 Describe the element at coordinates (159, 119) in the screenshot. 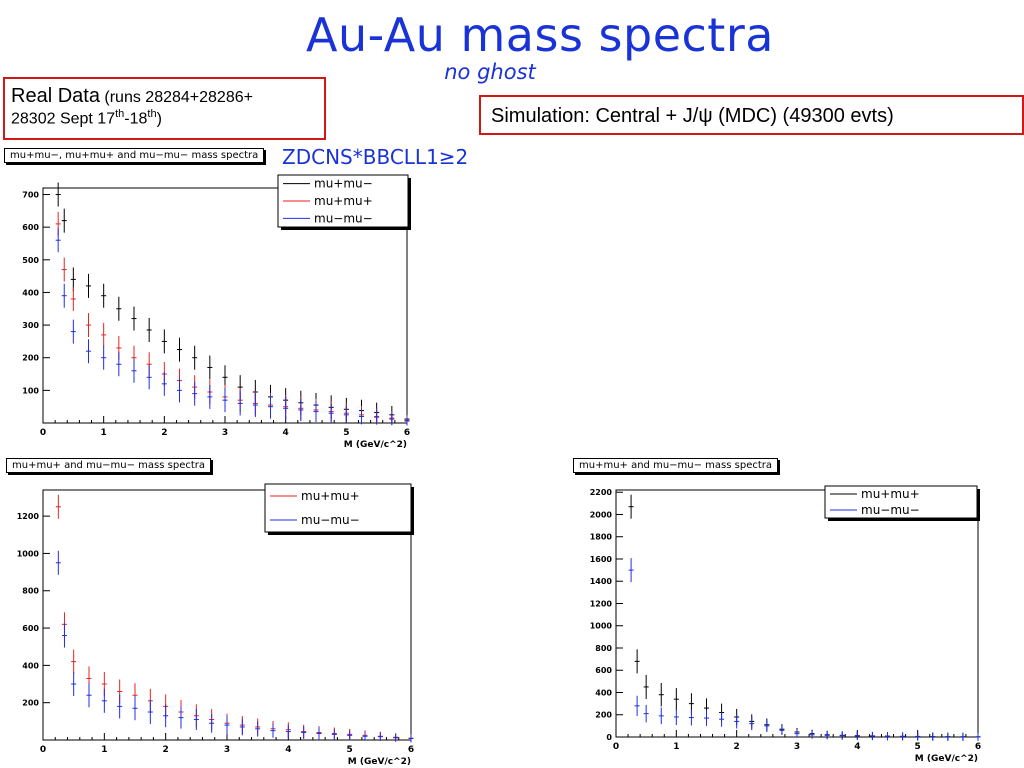

I see `real-data-close: )` at that location.